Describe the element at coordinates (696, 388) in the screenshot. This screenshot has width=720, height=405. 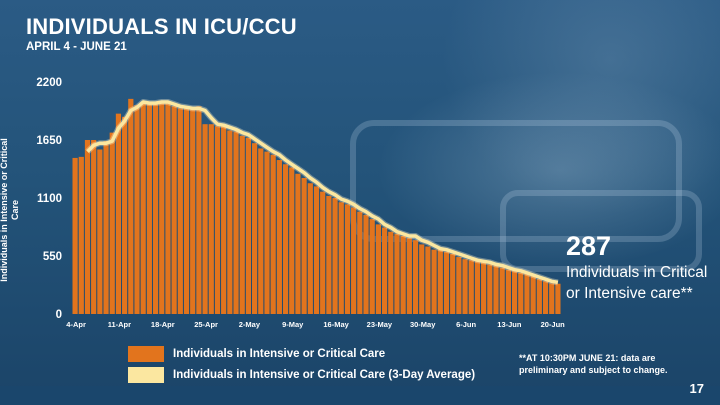
I see `page-number: 17` at that location.